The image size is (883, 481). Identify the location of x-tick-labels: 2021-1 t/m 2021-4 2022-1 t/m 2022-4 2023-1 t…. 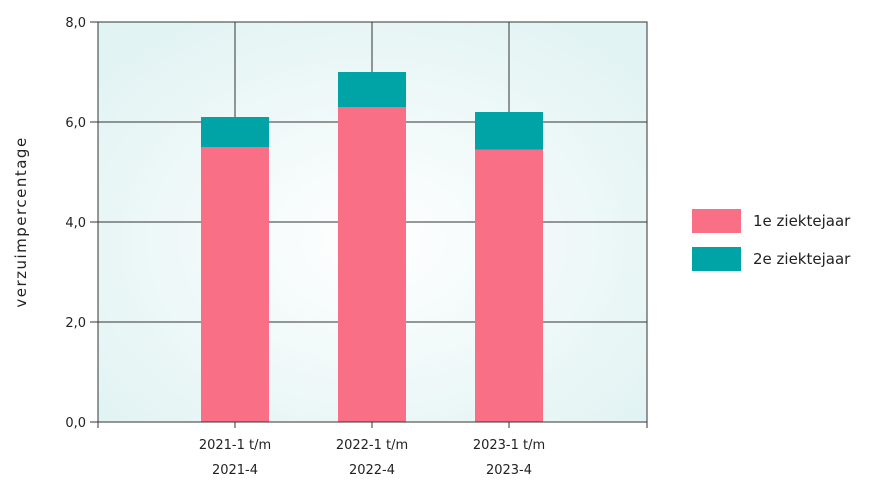
(372, 458).